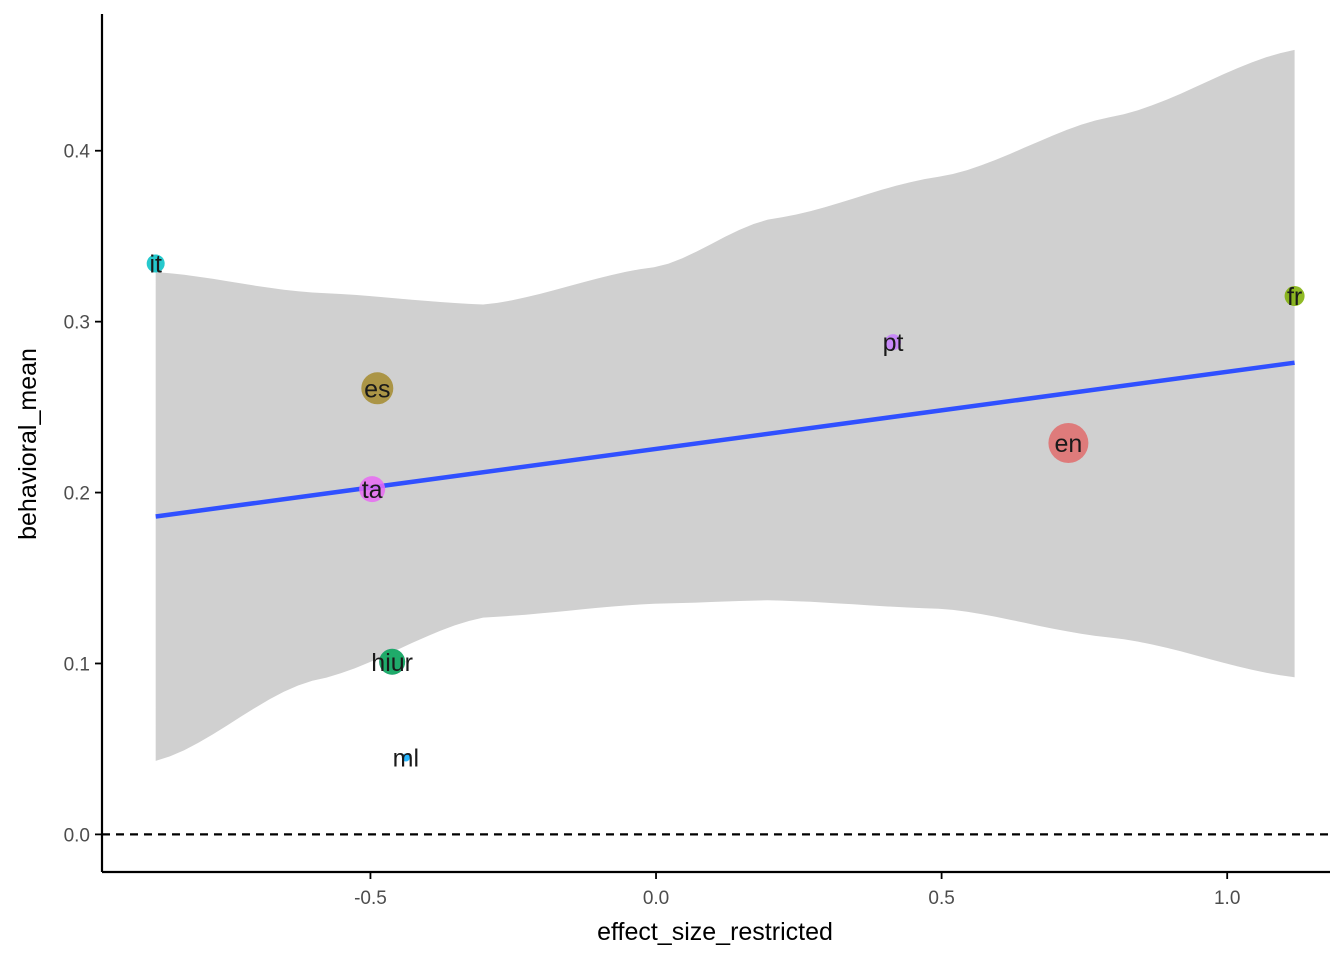  I want to click on regression-line, so click(725, 439).